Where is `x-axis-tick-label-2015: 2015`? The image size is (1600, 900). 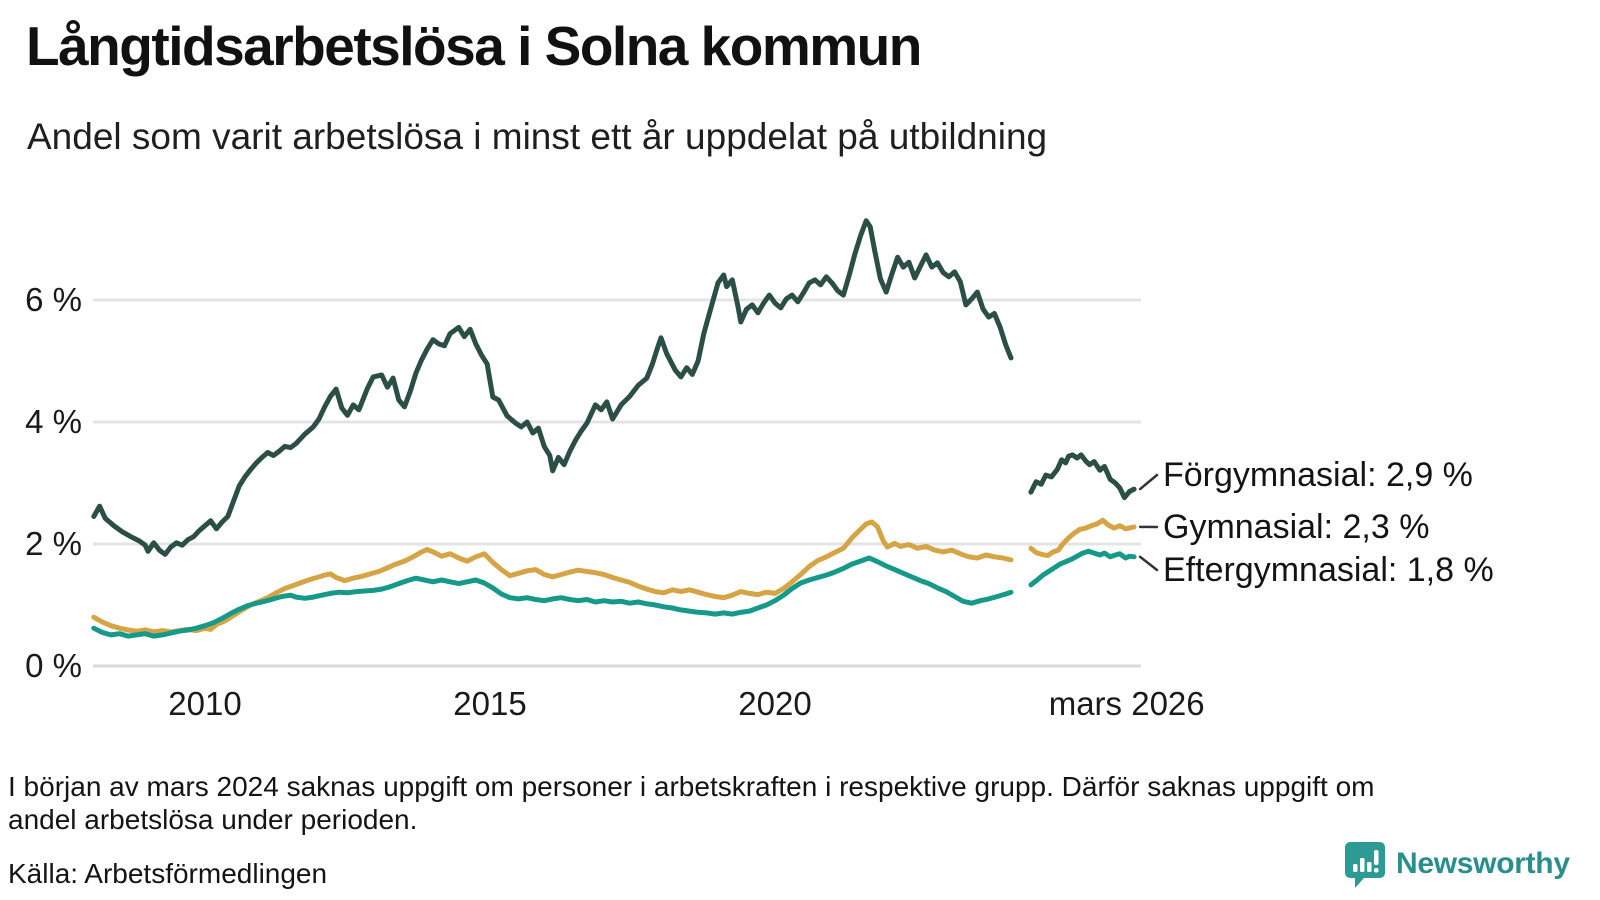 x-axis-tick-label-2015: 2015 is located at coordinates (490, 703).